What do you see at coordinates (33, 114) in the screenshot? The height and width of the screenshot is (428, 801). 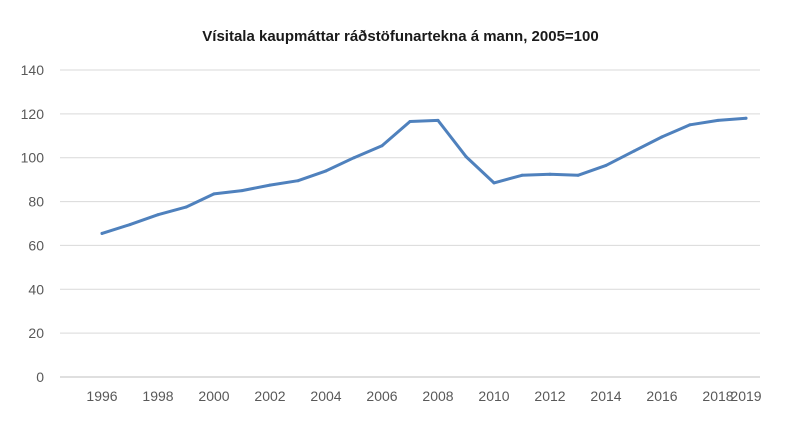 I see `y-tick-label: 120` at bounding box center [33, 114].